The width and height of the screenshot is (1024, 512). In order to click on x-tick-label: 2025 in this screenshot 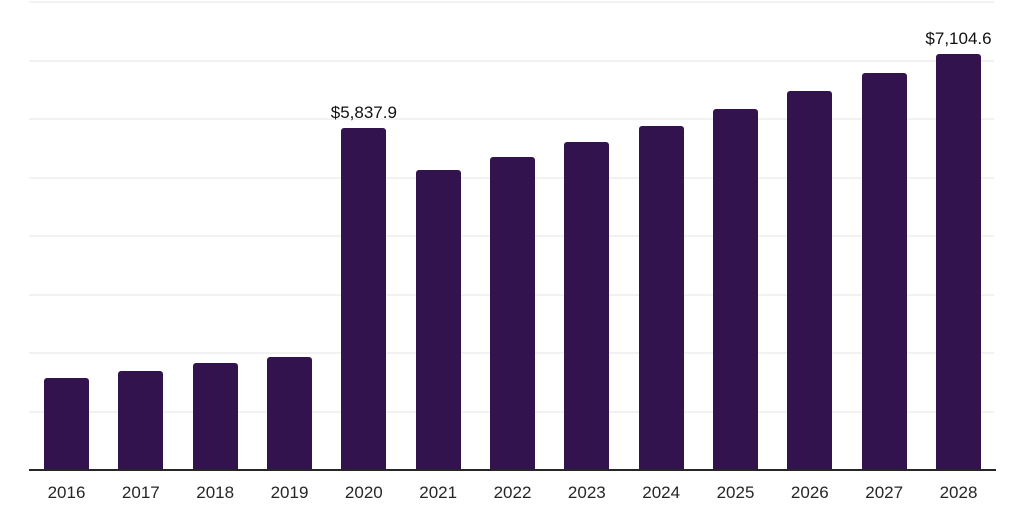, I will do `click(735, 492)`.